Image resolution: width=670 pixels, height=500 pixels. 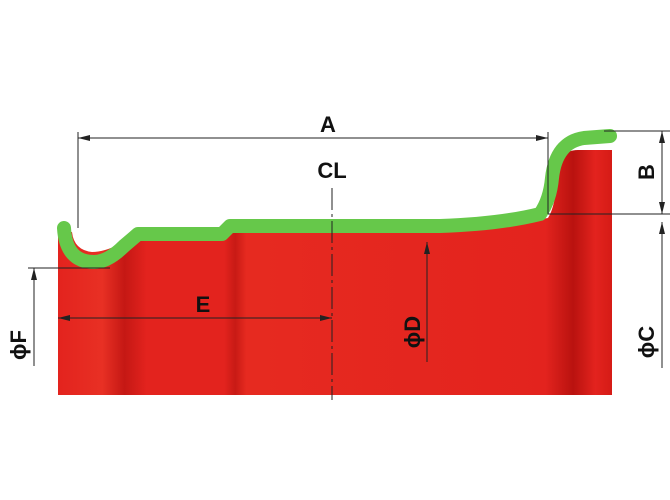 What do you see at coordinates (427, 302) in the screenshot?
I see `dimension-d` at bounding box center [427, 302].